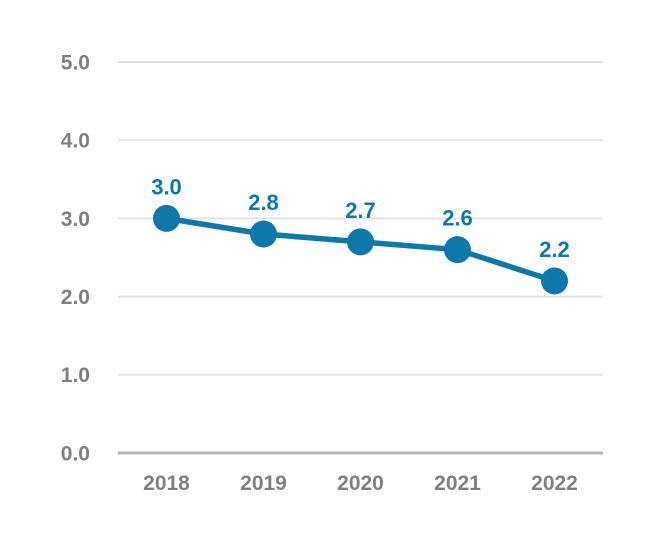  What do you see at coordinates (75, 375) in the screenshot?
I see `y-tick-label: 1.0` at bounding box center [75, 375].